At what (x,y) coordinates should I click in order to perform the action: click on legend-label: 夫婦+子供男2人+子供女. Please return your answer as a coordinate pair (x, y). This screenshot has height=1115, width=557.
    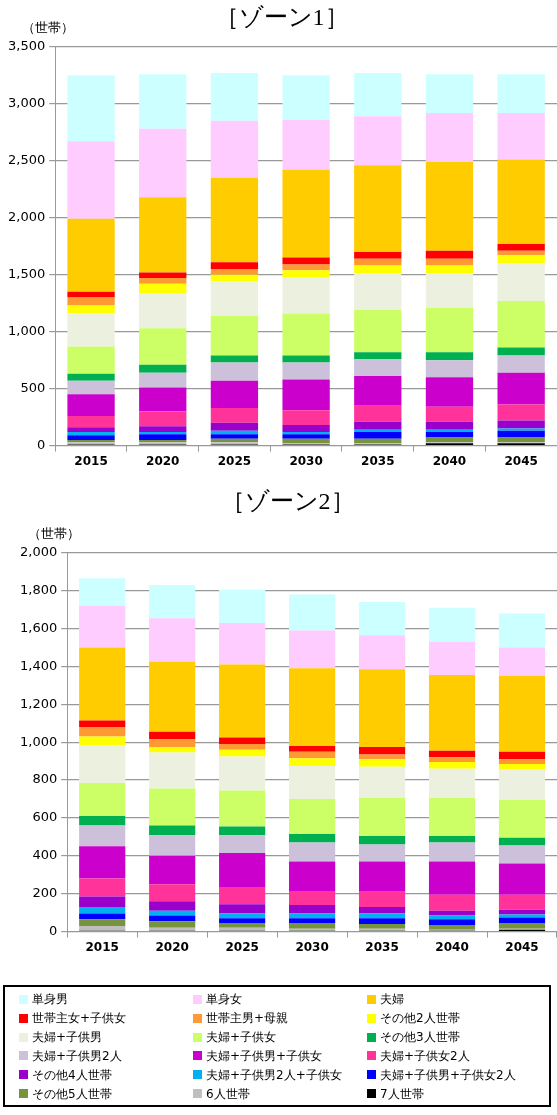
    Looking at the image, I should click on (274, 1074).